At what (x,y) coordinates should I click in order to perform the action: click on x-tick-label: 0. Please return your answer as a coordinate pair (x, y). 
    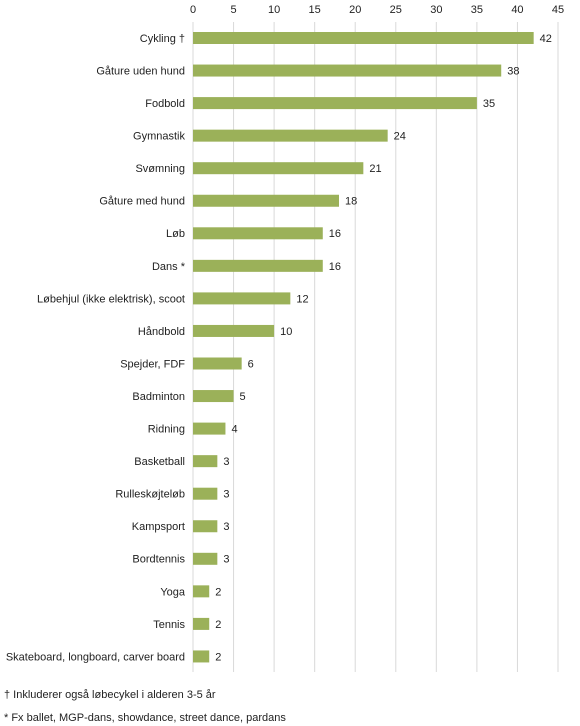
    Looking at the image, I should click on (193, 10).